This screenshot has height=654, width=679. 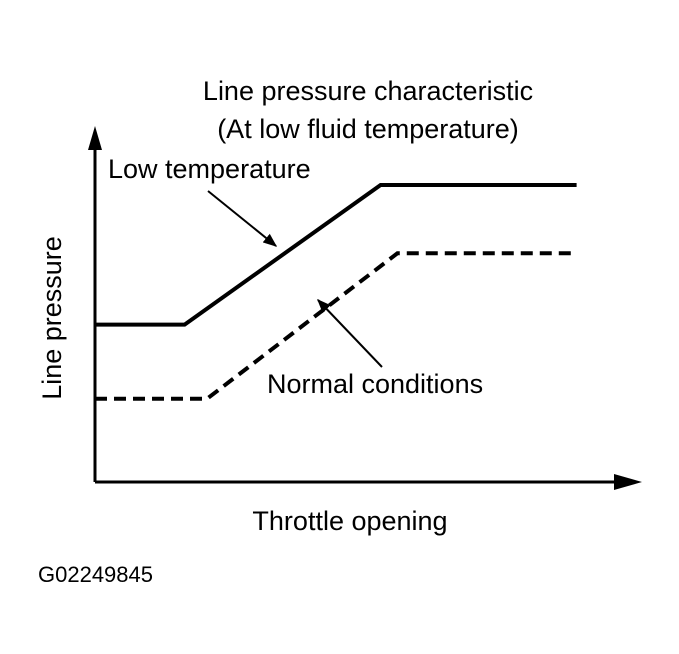 What do you see at coordinates (349, 521) in the screenshot?
I see `x-axis-label: Throttle opening` at bounding box center [349, 521].